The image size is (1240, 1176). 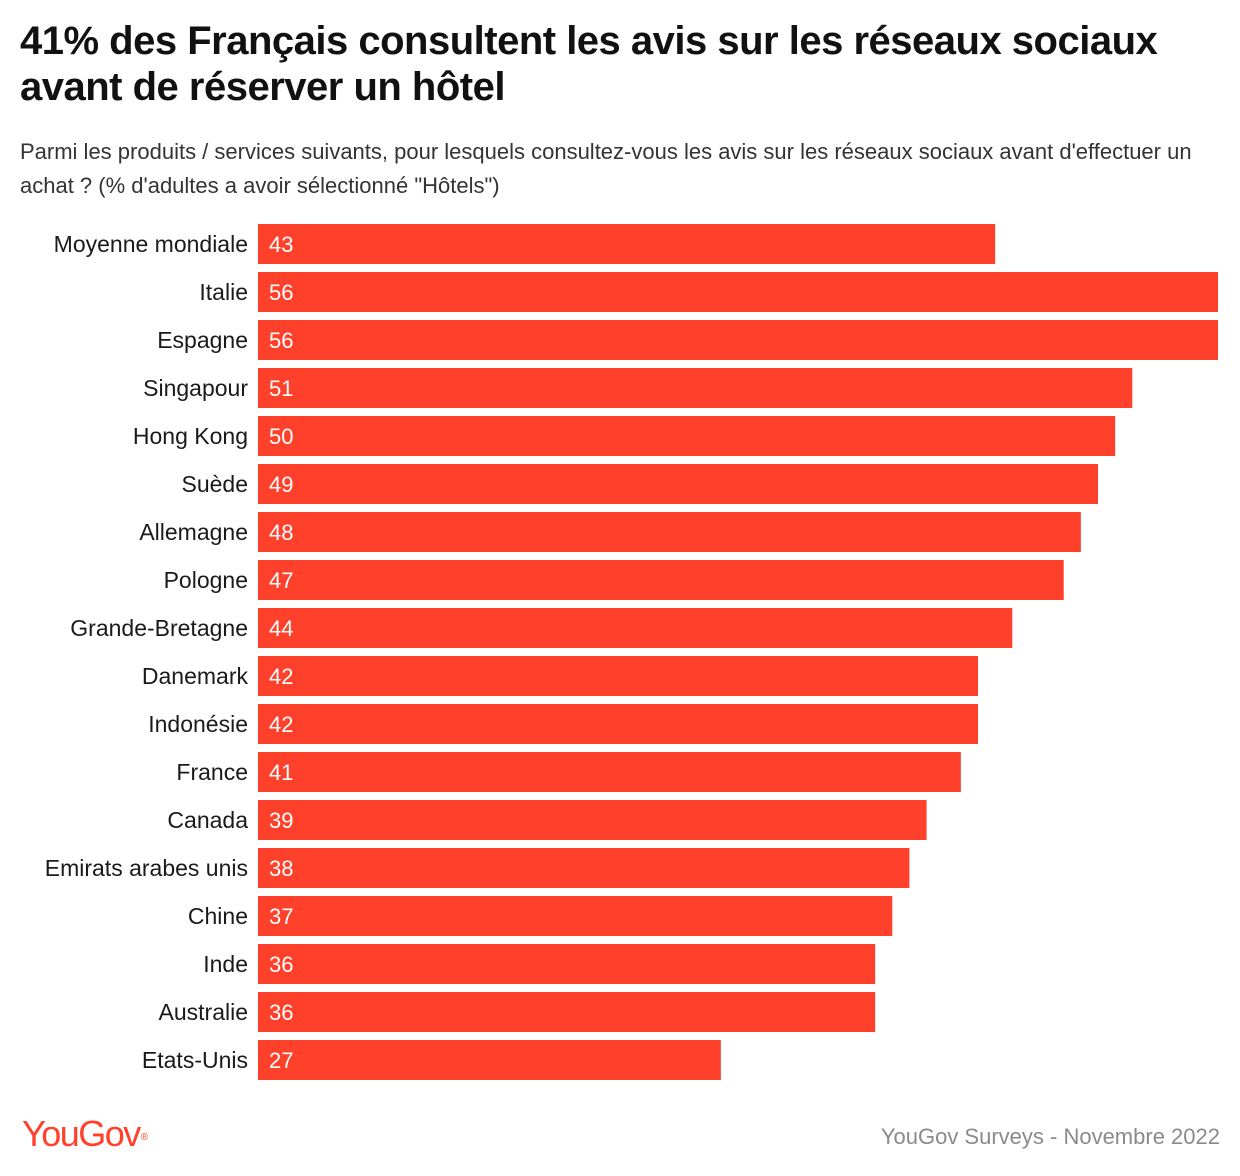 I want to click on bar-row: France 41, so click(x=568, y=772).